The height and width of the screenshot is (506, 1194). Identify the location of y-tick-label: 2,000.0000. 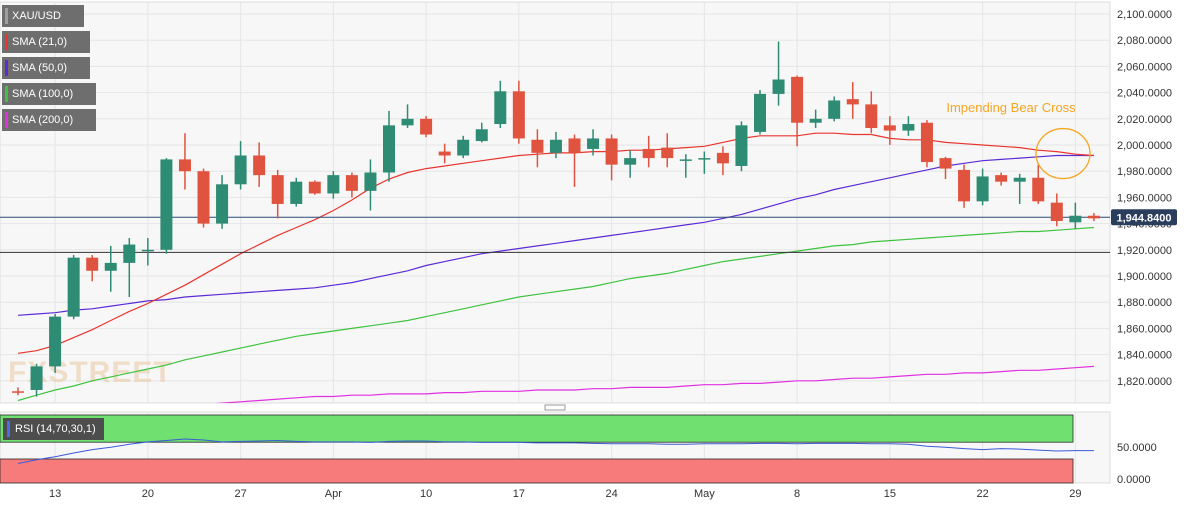
(1144, 146).